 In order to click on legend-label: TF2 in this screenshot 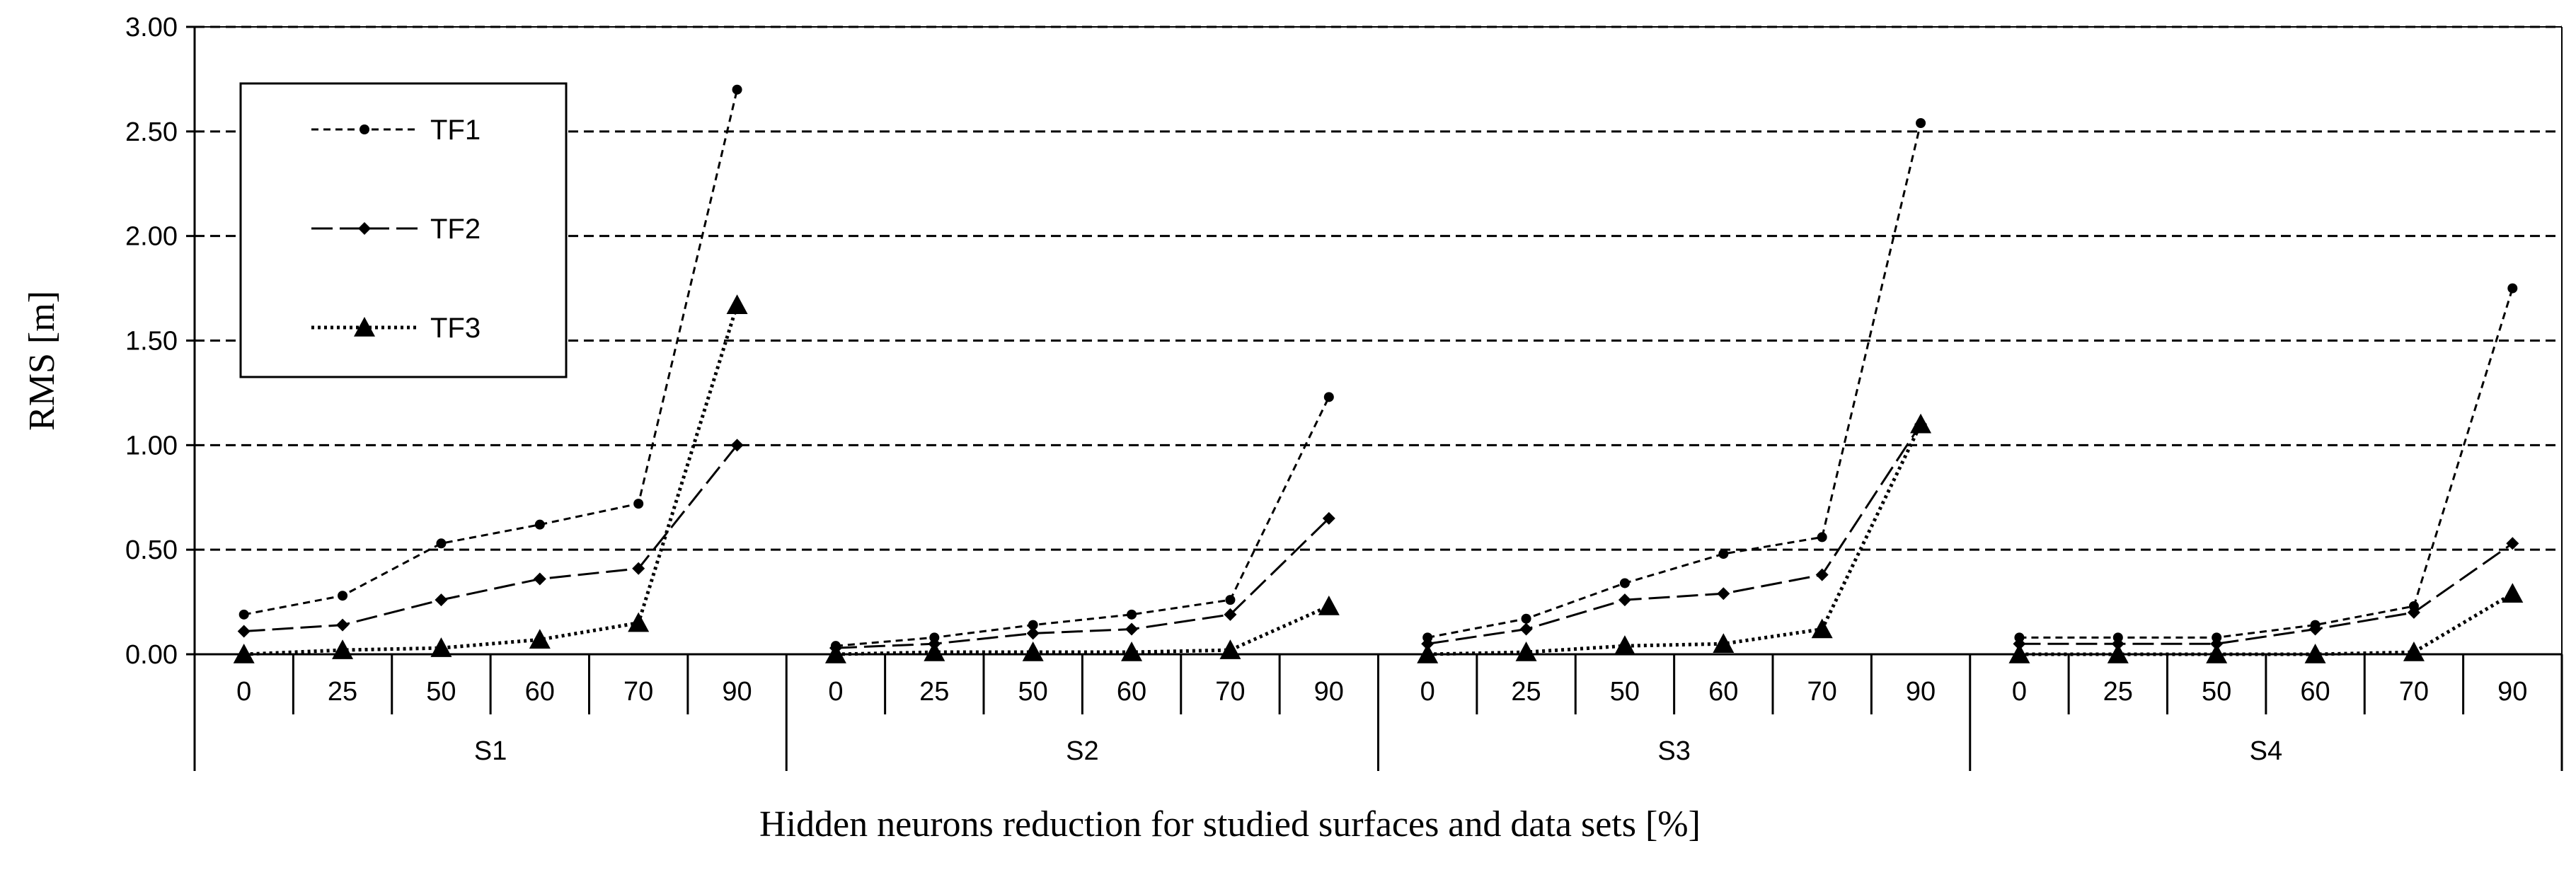, I will do `click(456, 229)`.